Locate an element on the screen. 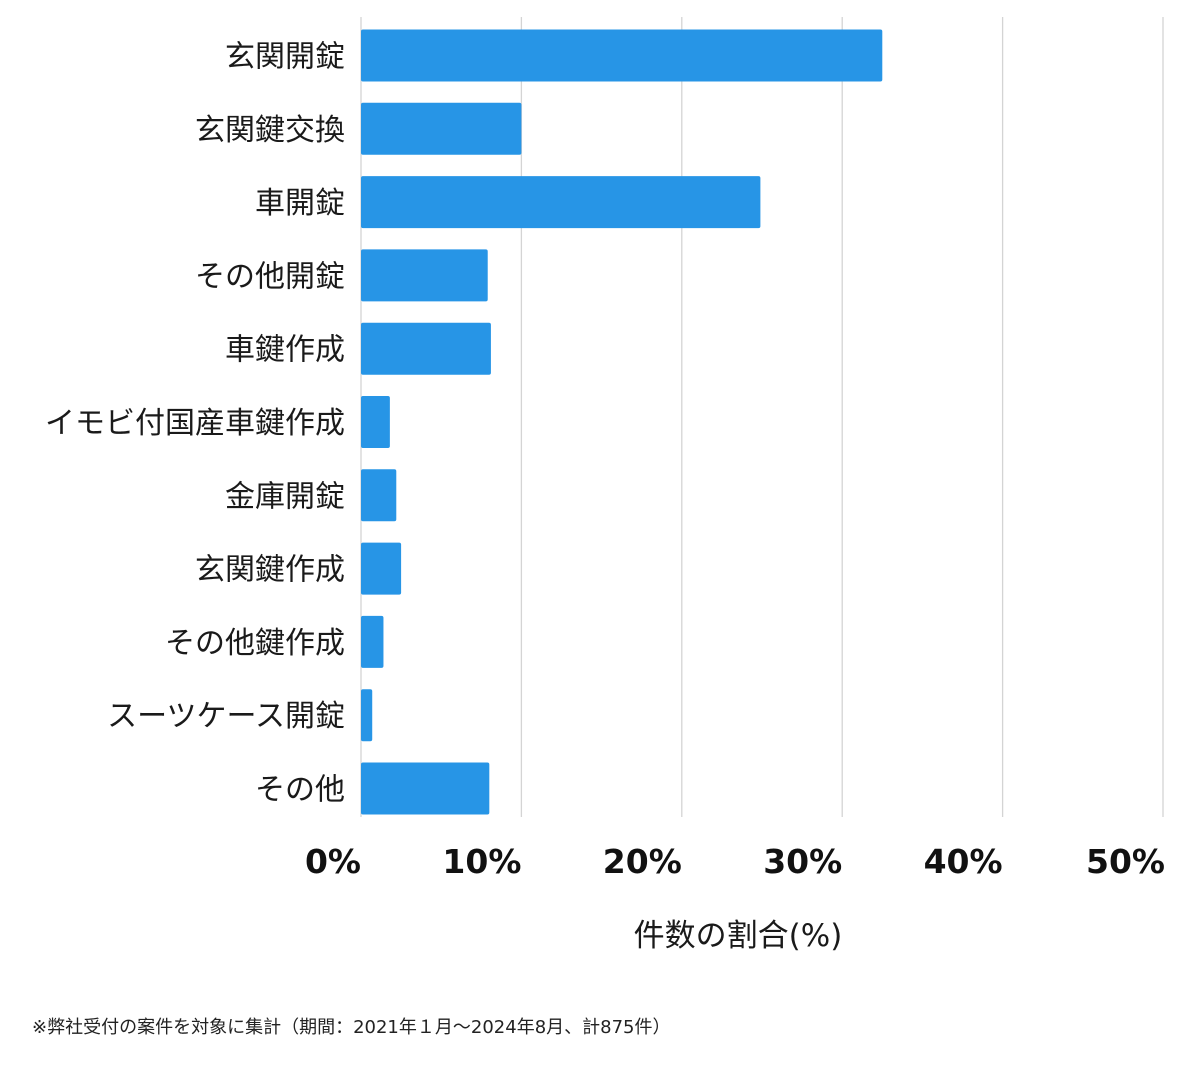 This screenshot has width=1200, height=1069. category-label: イモビ付国産車鍵作成 is located at coordinates (195, 423).